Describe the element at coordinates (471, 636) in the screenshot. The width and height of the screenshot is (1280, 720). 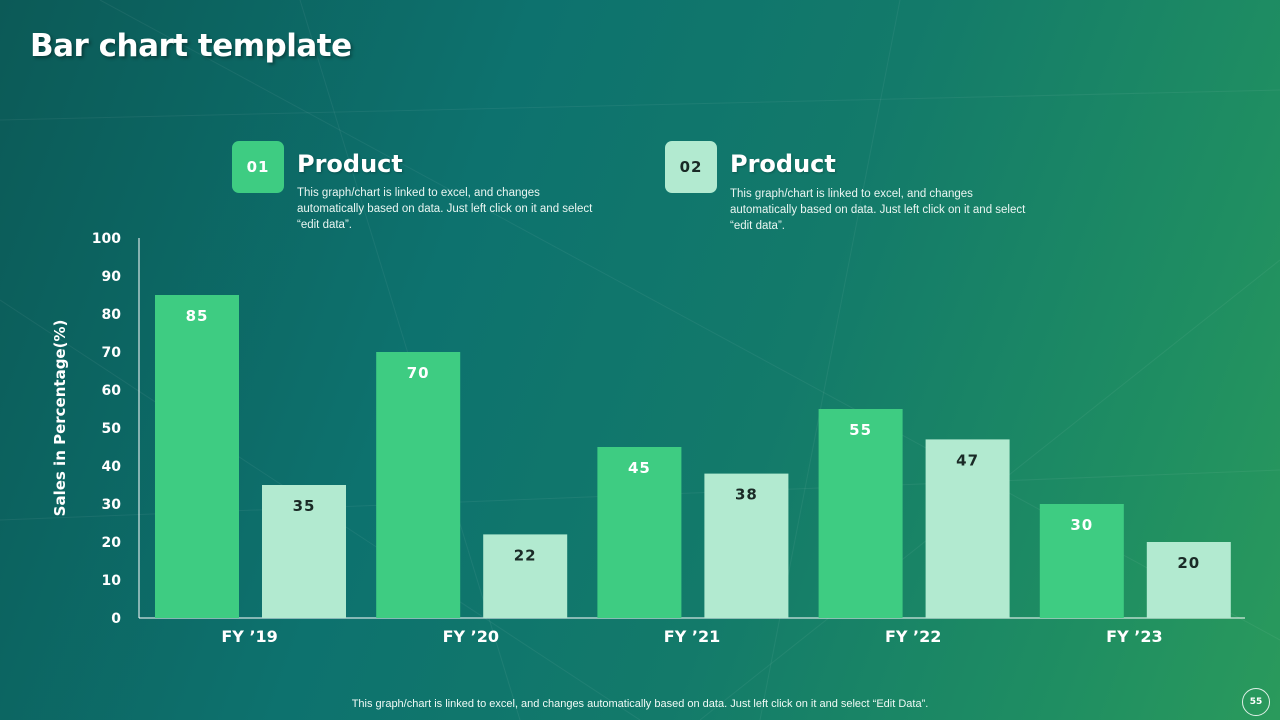
I see `x-tick-label: FY ’20` at that location.